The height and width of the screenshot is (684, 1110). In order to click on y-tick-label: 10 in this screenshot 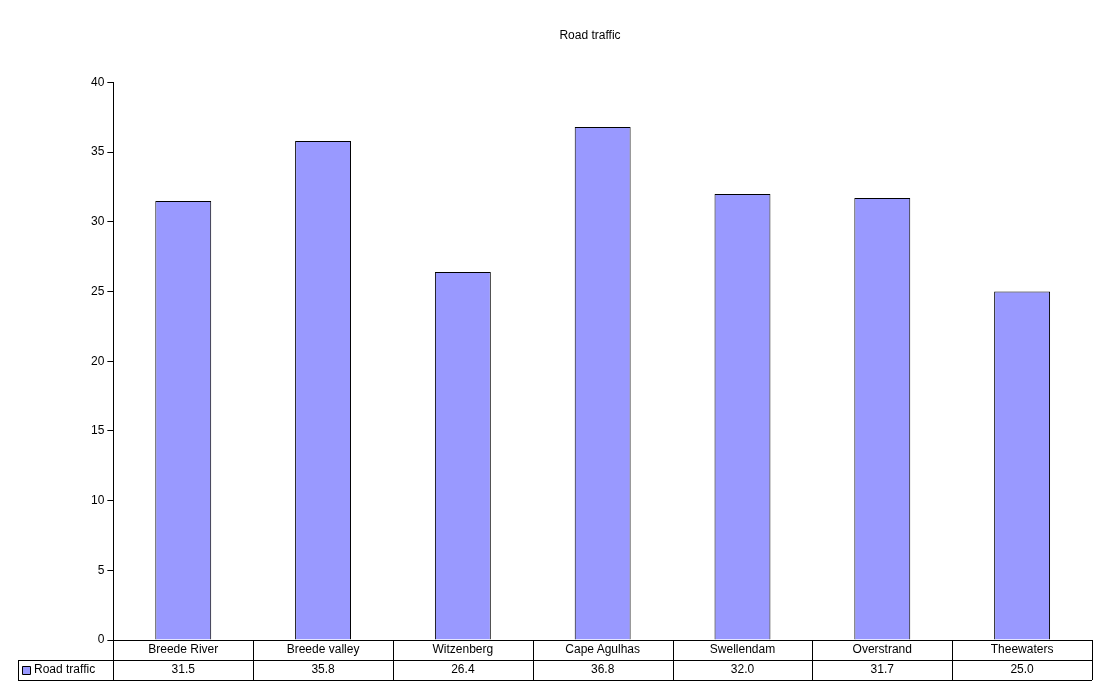, I will do `click(97, 499)`.